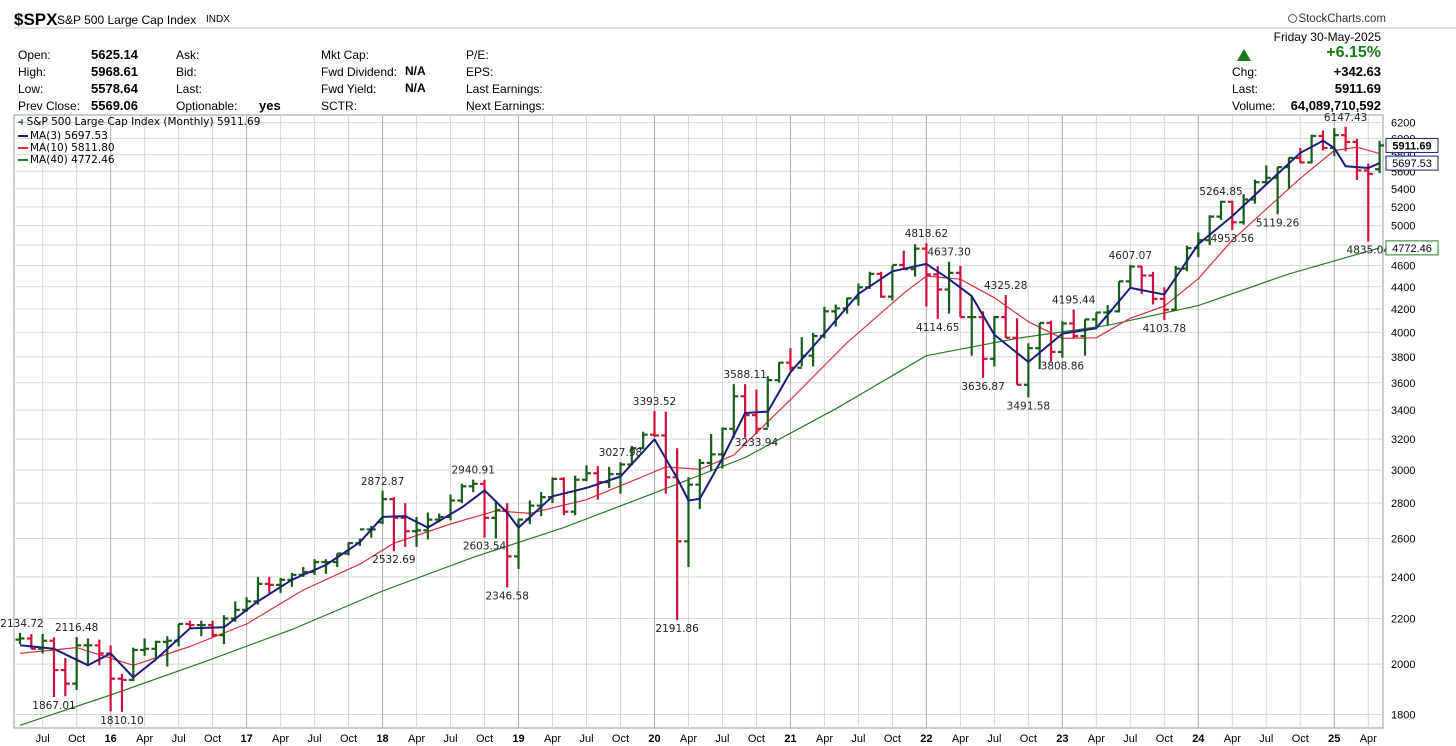  I want to click on price-annotation: 4607.07, so click(1130, 256).